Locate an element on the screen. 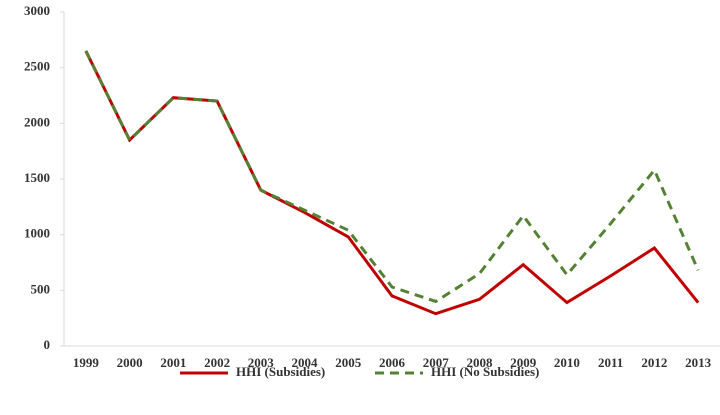 The height and width of the screenshot is (415, 720). x-tick-label: 2013 is located at coordinates (698, 362).